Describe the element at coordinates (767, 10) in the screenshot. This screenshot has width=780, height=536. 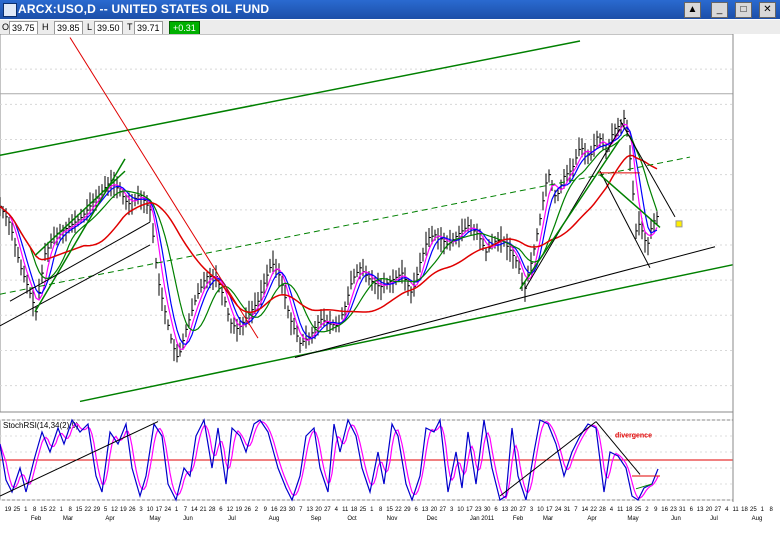
I see `close-button: ✕` at that location.